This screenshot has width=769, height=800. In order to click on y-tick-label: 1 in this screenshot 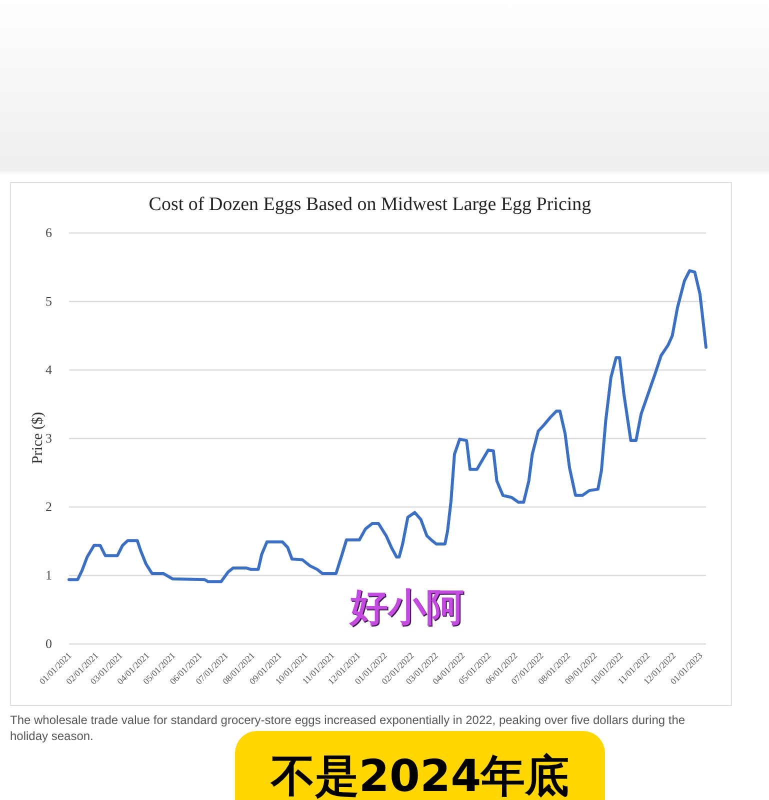, I will do `click(49, 575)`.